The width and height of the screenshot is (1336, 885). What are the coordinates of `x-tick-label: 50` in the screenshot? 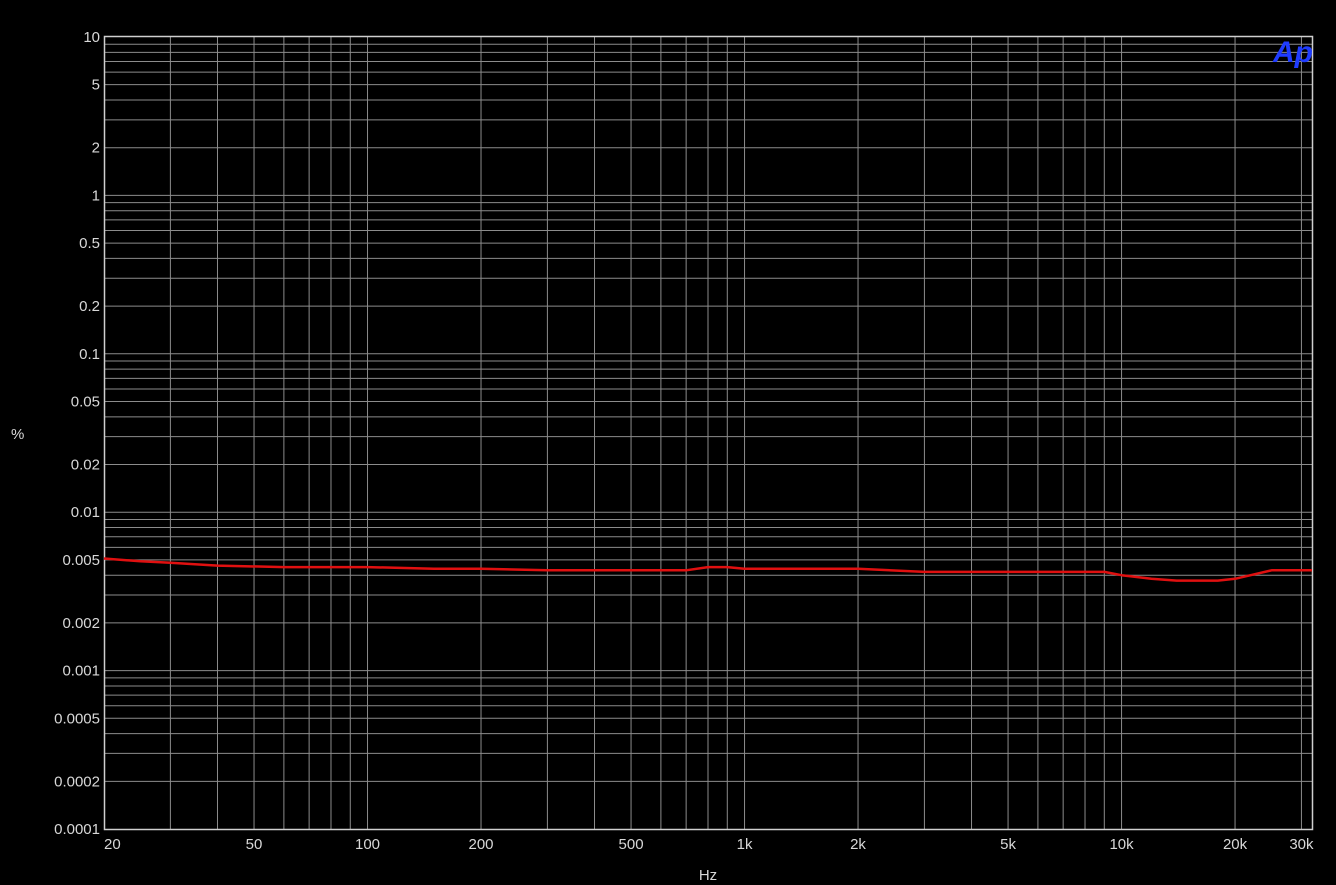 It's located at (254, 844).